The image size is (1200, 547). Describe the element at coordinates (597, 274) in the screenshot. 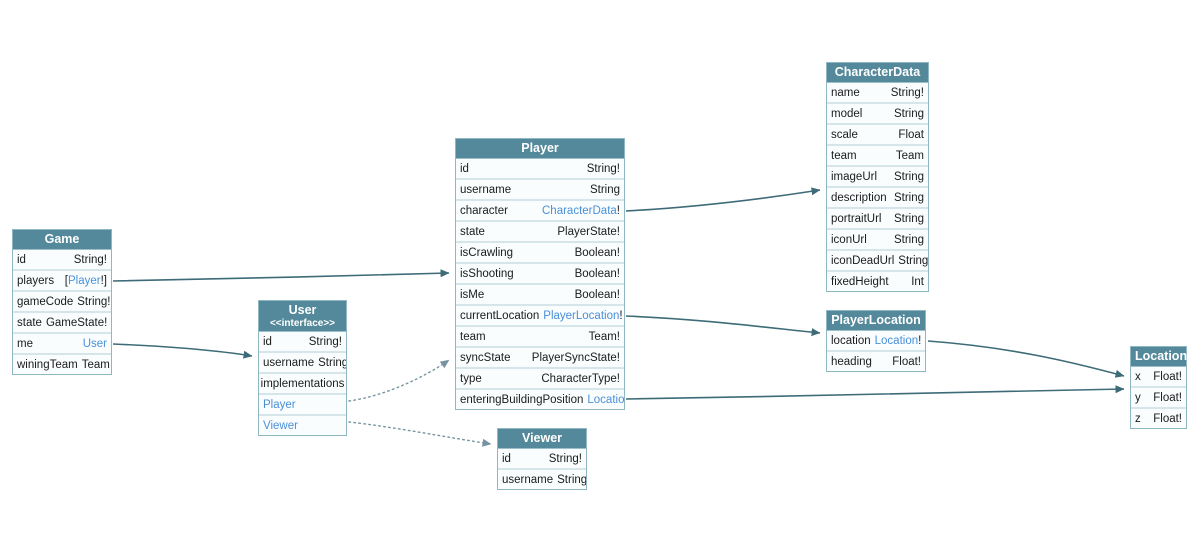

I see `field-type: Boolean!` at that location.